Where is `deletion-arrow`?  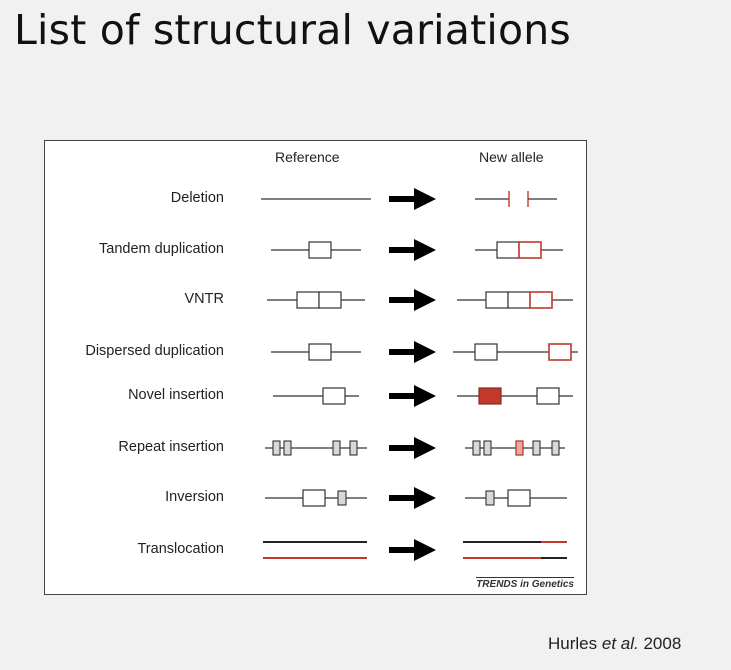 deletion-arrow is located at coordinates (412, 199).